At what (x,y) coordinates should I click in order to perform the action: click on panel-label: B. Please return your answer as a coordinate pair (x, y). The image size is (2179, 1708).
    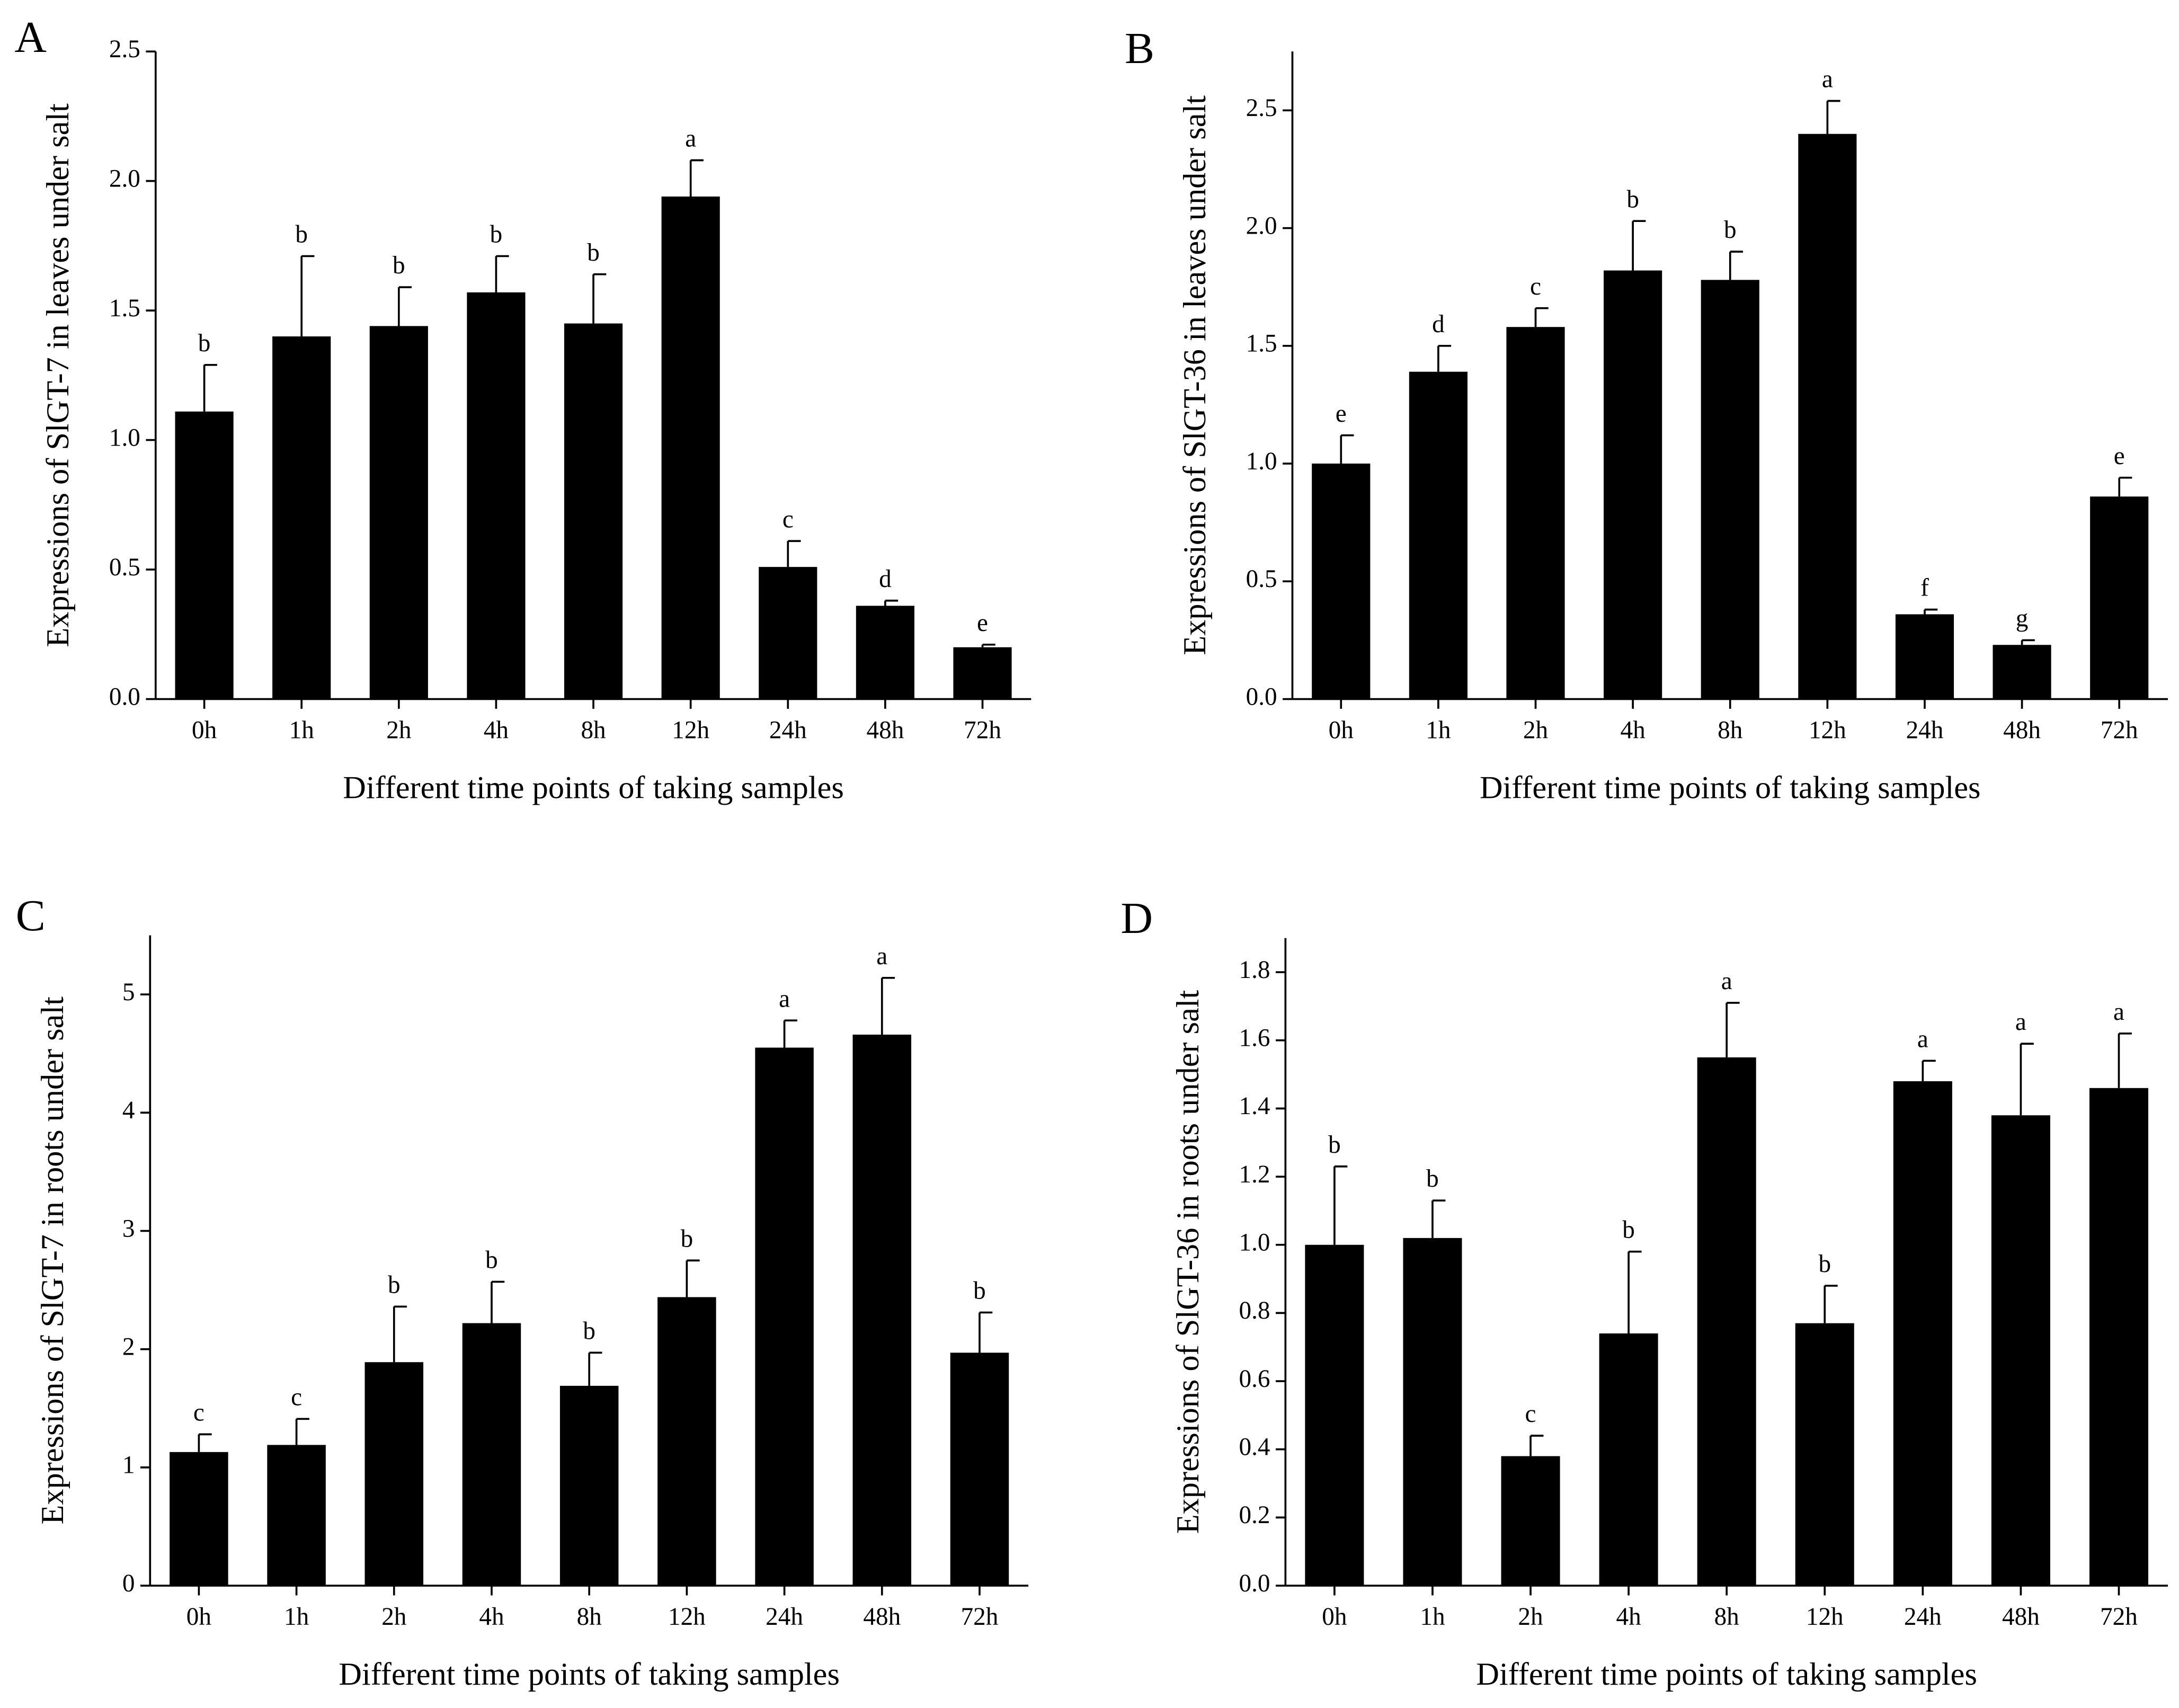
    Looking at the image, I should click on (1140, 48).